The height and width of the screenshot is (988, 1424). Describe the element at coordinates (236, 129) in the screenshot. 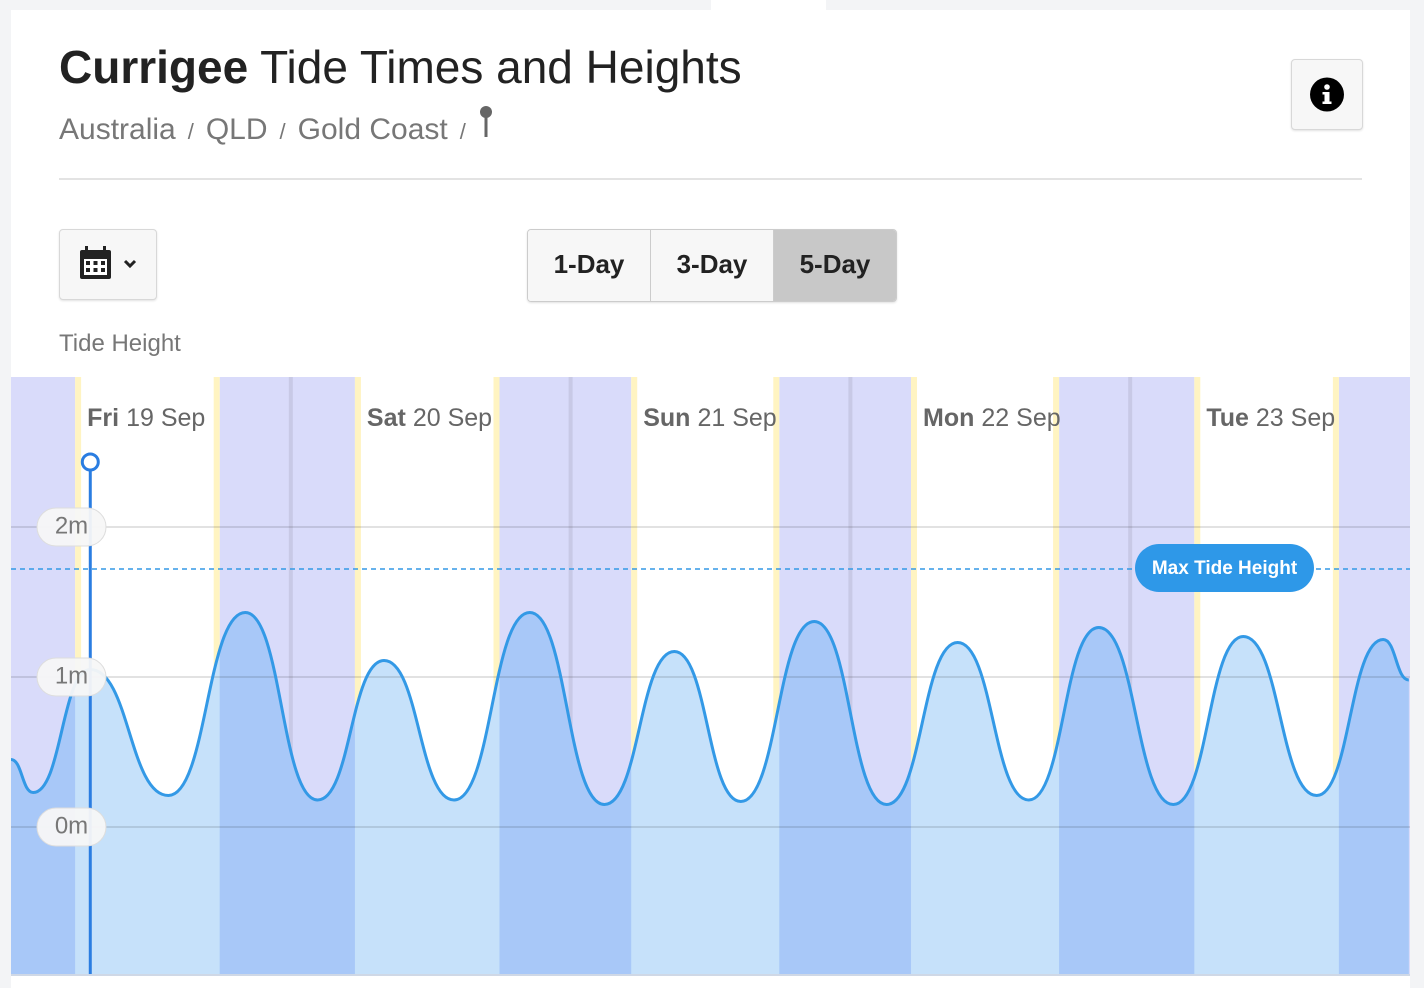

I see `breadcrumb: QLD` at that location.